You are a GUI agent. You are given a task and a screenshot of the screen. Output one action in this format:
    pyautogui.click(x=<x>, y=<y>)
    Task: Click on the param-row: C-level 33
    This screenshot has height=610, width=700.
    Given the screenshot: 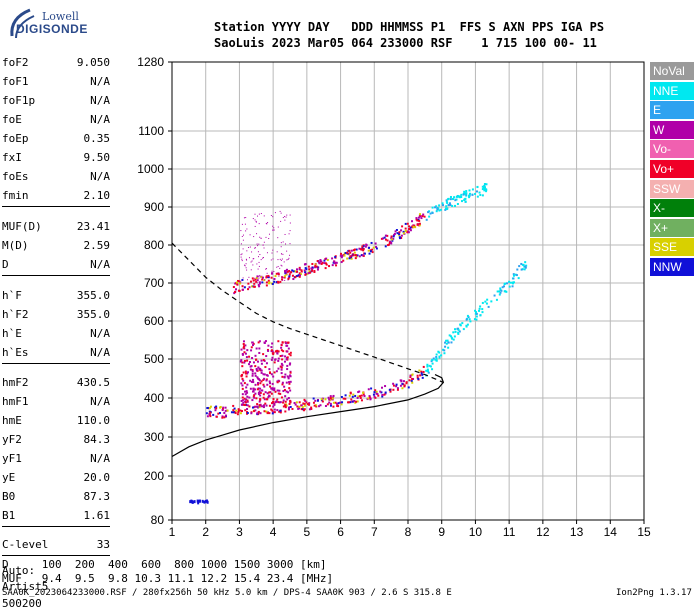 What is the action you would take?
    pyautogui.click(x=56, y=544)
    